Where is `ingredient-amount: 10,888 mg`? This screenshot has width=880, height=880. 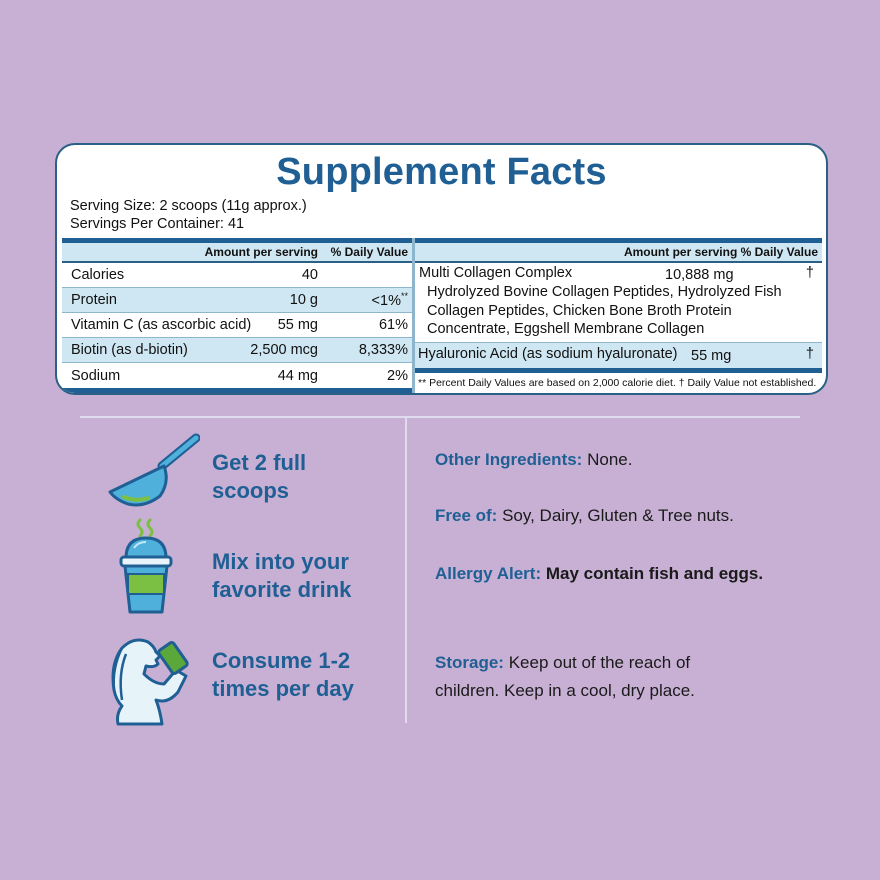
ingredient-amount: 10,888 mg is located at coordinates (699, 275).